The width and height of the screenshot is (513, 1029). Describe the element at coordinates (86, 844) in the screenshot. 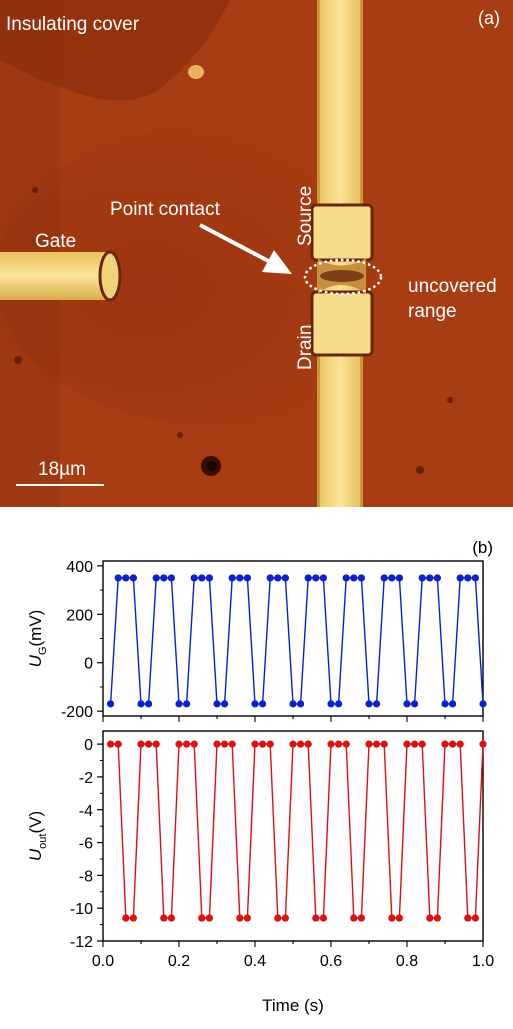

I see `y-tick-label: -6` at that location.